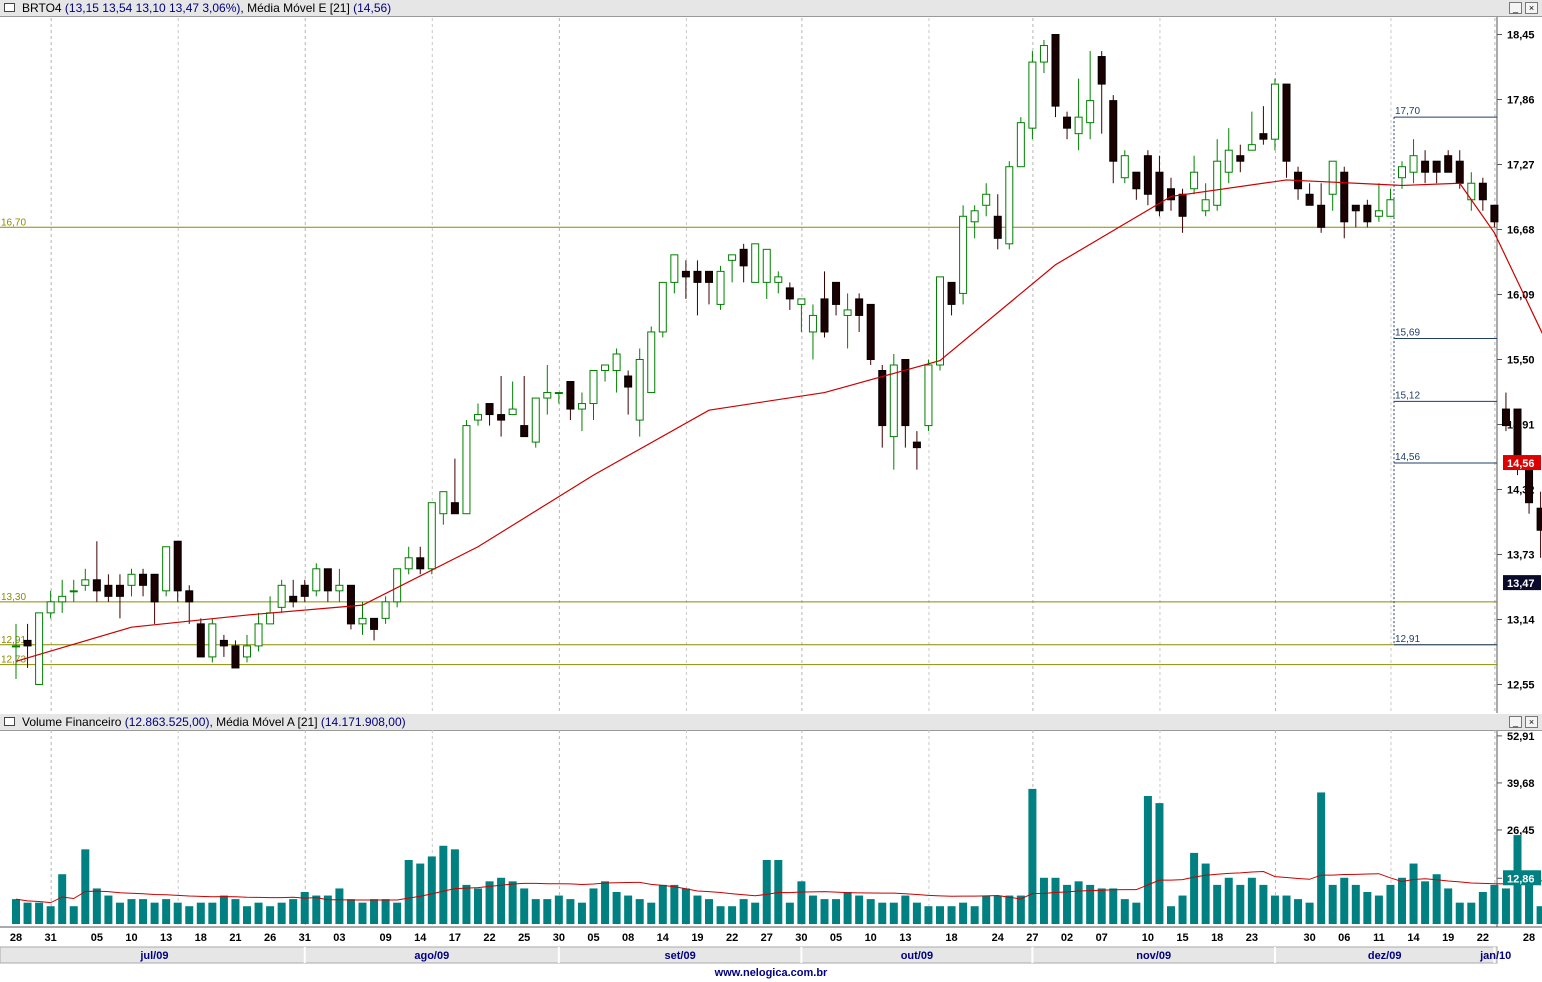 This screenshot has width=1542, height=982. What do you see at coordinates (455, 938) in the screenshot?
I see `x-day-label: 17` at bounding box center [455, 938].